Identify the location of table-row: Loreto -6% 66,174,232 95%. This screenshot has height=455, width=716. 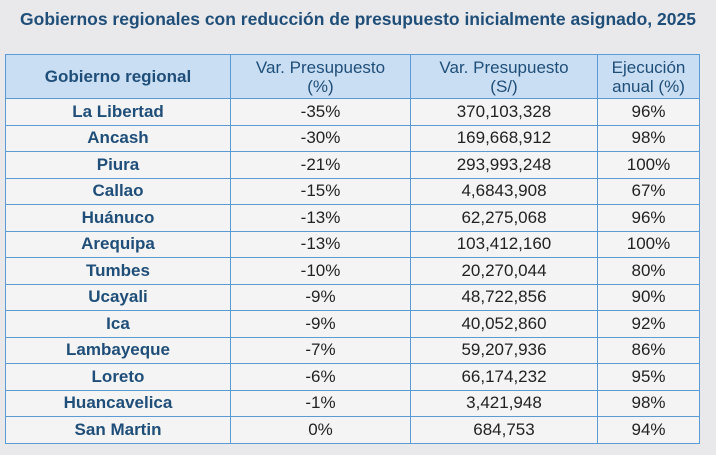
(352, 377).